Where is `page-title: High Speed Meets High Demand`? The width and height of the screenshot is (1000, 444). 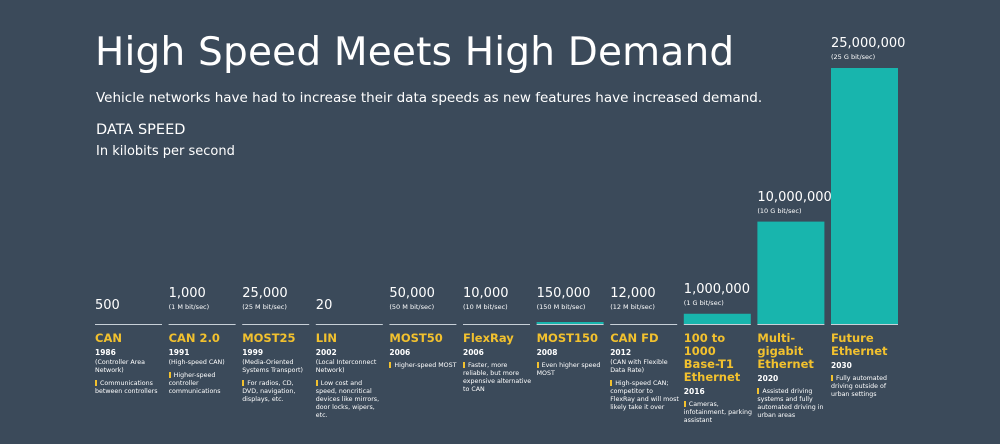
page-title: High Speed Meets High Demand is located at coordinates (415, 52).